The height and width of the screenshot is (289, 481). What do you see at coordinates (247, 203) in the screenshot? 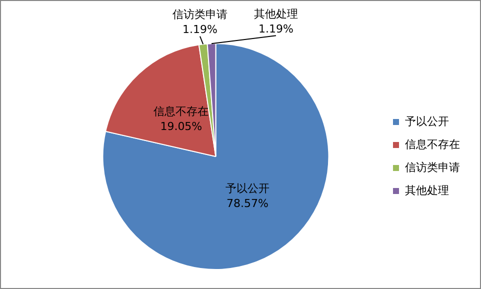
I see `data-label: 78.57%` at bounding box center [247, 203].